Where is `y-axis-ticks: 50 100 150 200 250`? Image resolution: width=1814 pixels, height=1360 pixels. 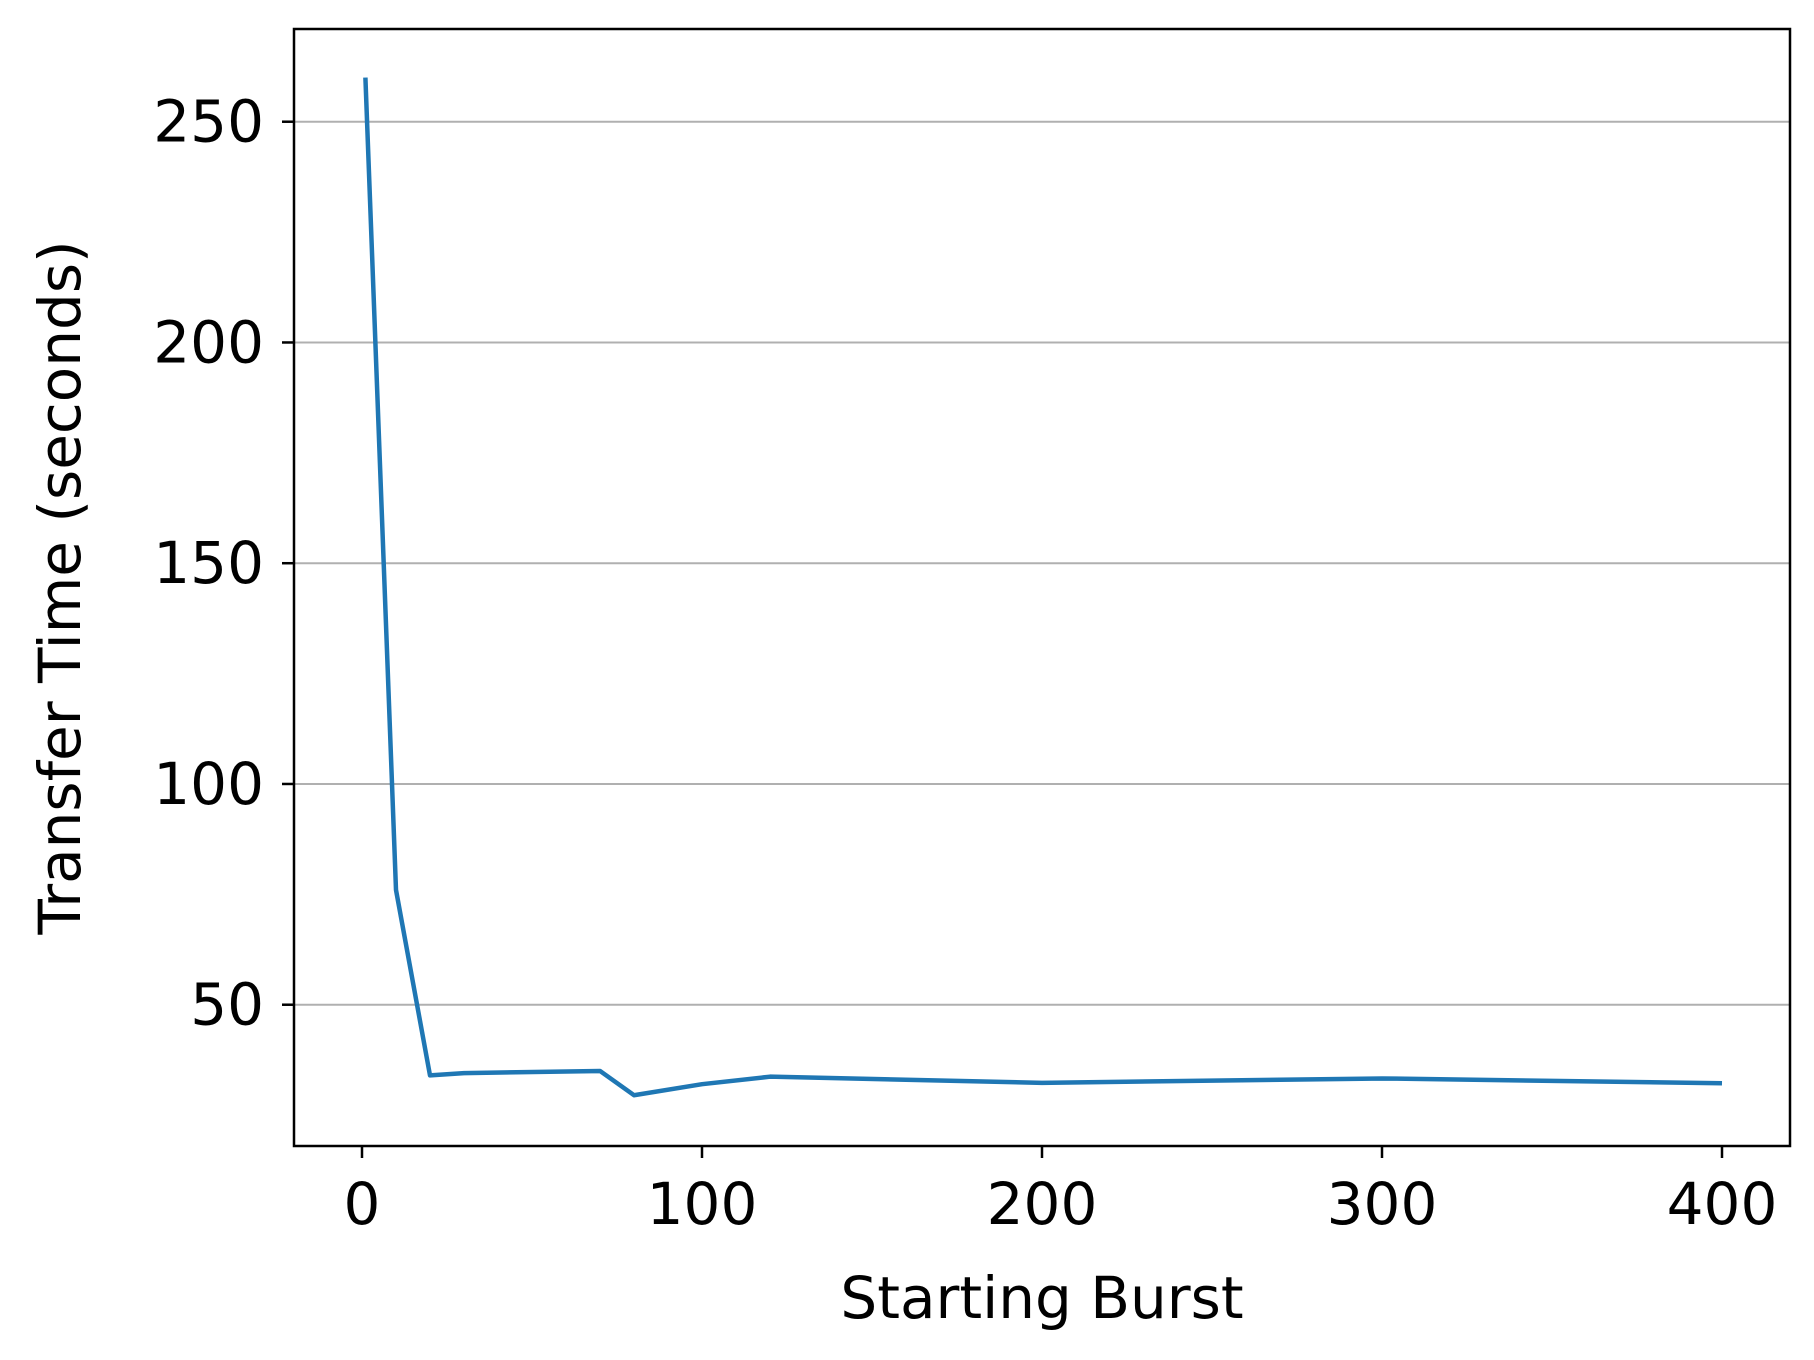 y-axis-ticks: 50 100 150 200 250 is located at coordinates (223, 563).